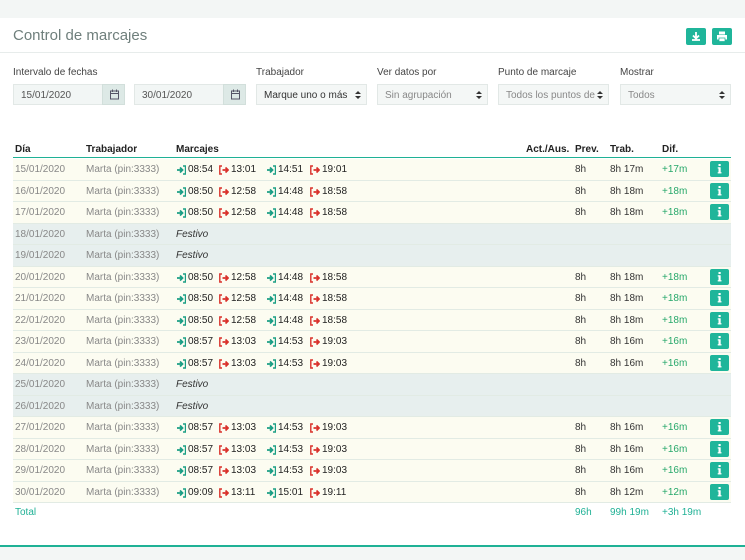 The width and height of the screenshot is (745, 560). Describe the element at coordinates (311, 94) in the screenshot. I see `select: Marque uno o más` at that location.